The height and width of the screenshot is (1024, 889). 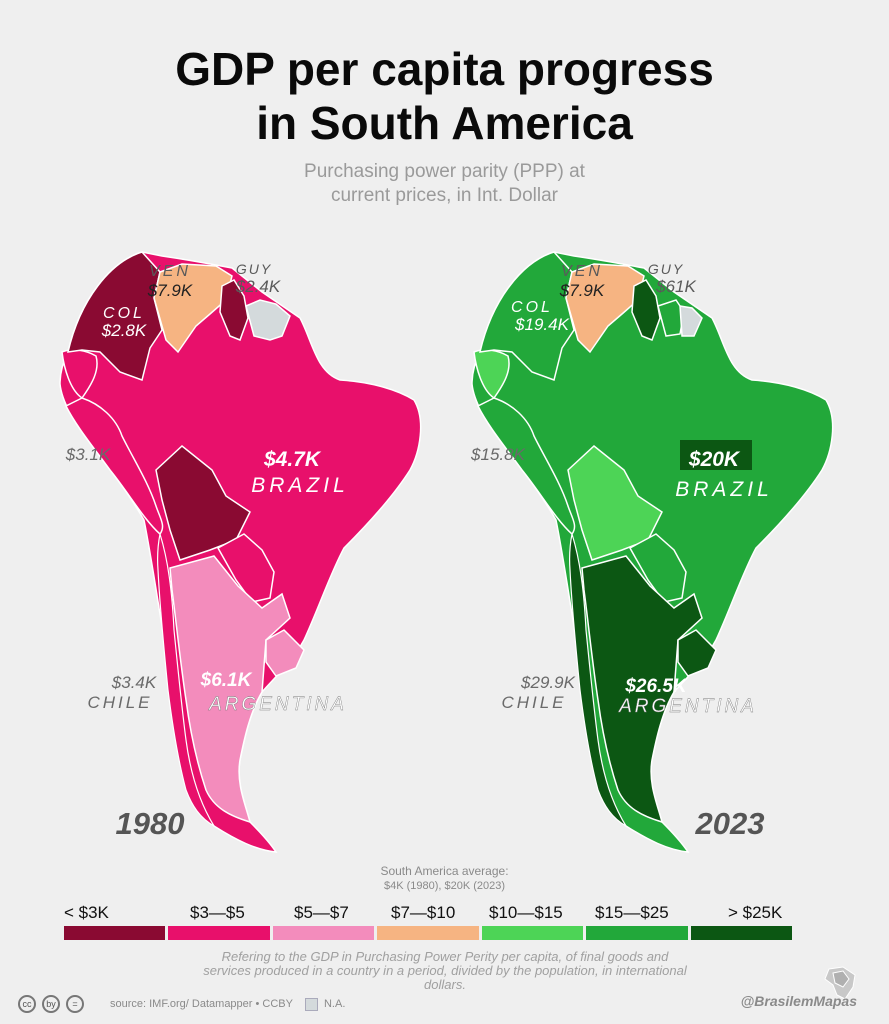 What do you see at coordinates (300, 485) in the screenshot?
I see `brazil-name-1980: BRAZIL` at bounding box center [300, 485].